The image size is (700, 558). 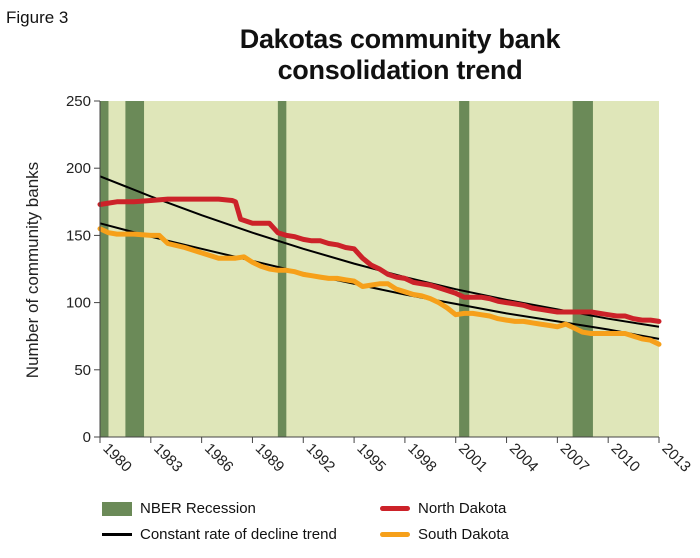 What do you see at coordinates (473, 458) in the screenshot?
I see `x-tick-label: 2001` at bounding box center [473, 458].